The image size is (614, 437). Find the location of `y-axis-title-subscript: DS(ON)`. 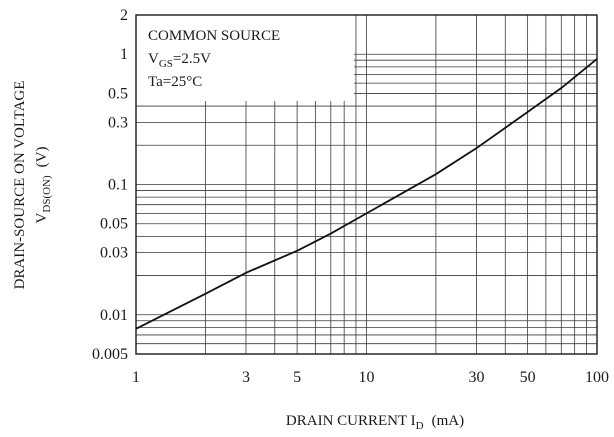

y-axis-title-subscript: DS(ON) is located at coordinates (47, 194).